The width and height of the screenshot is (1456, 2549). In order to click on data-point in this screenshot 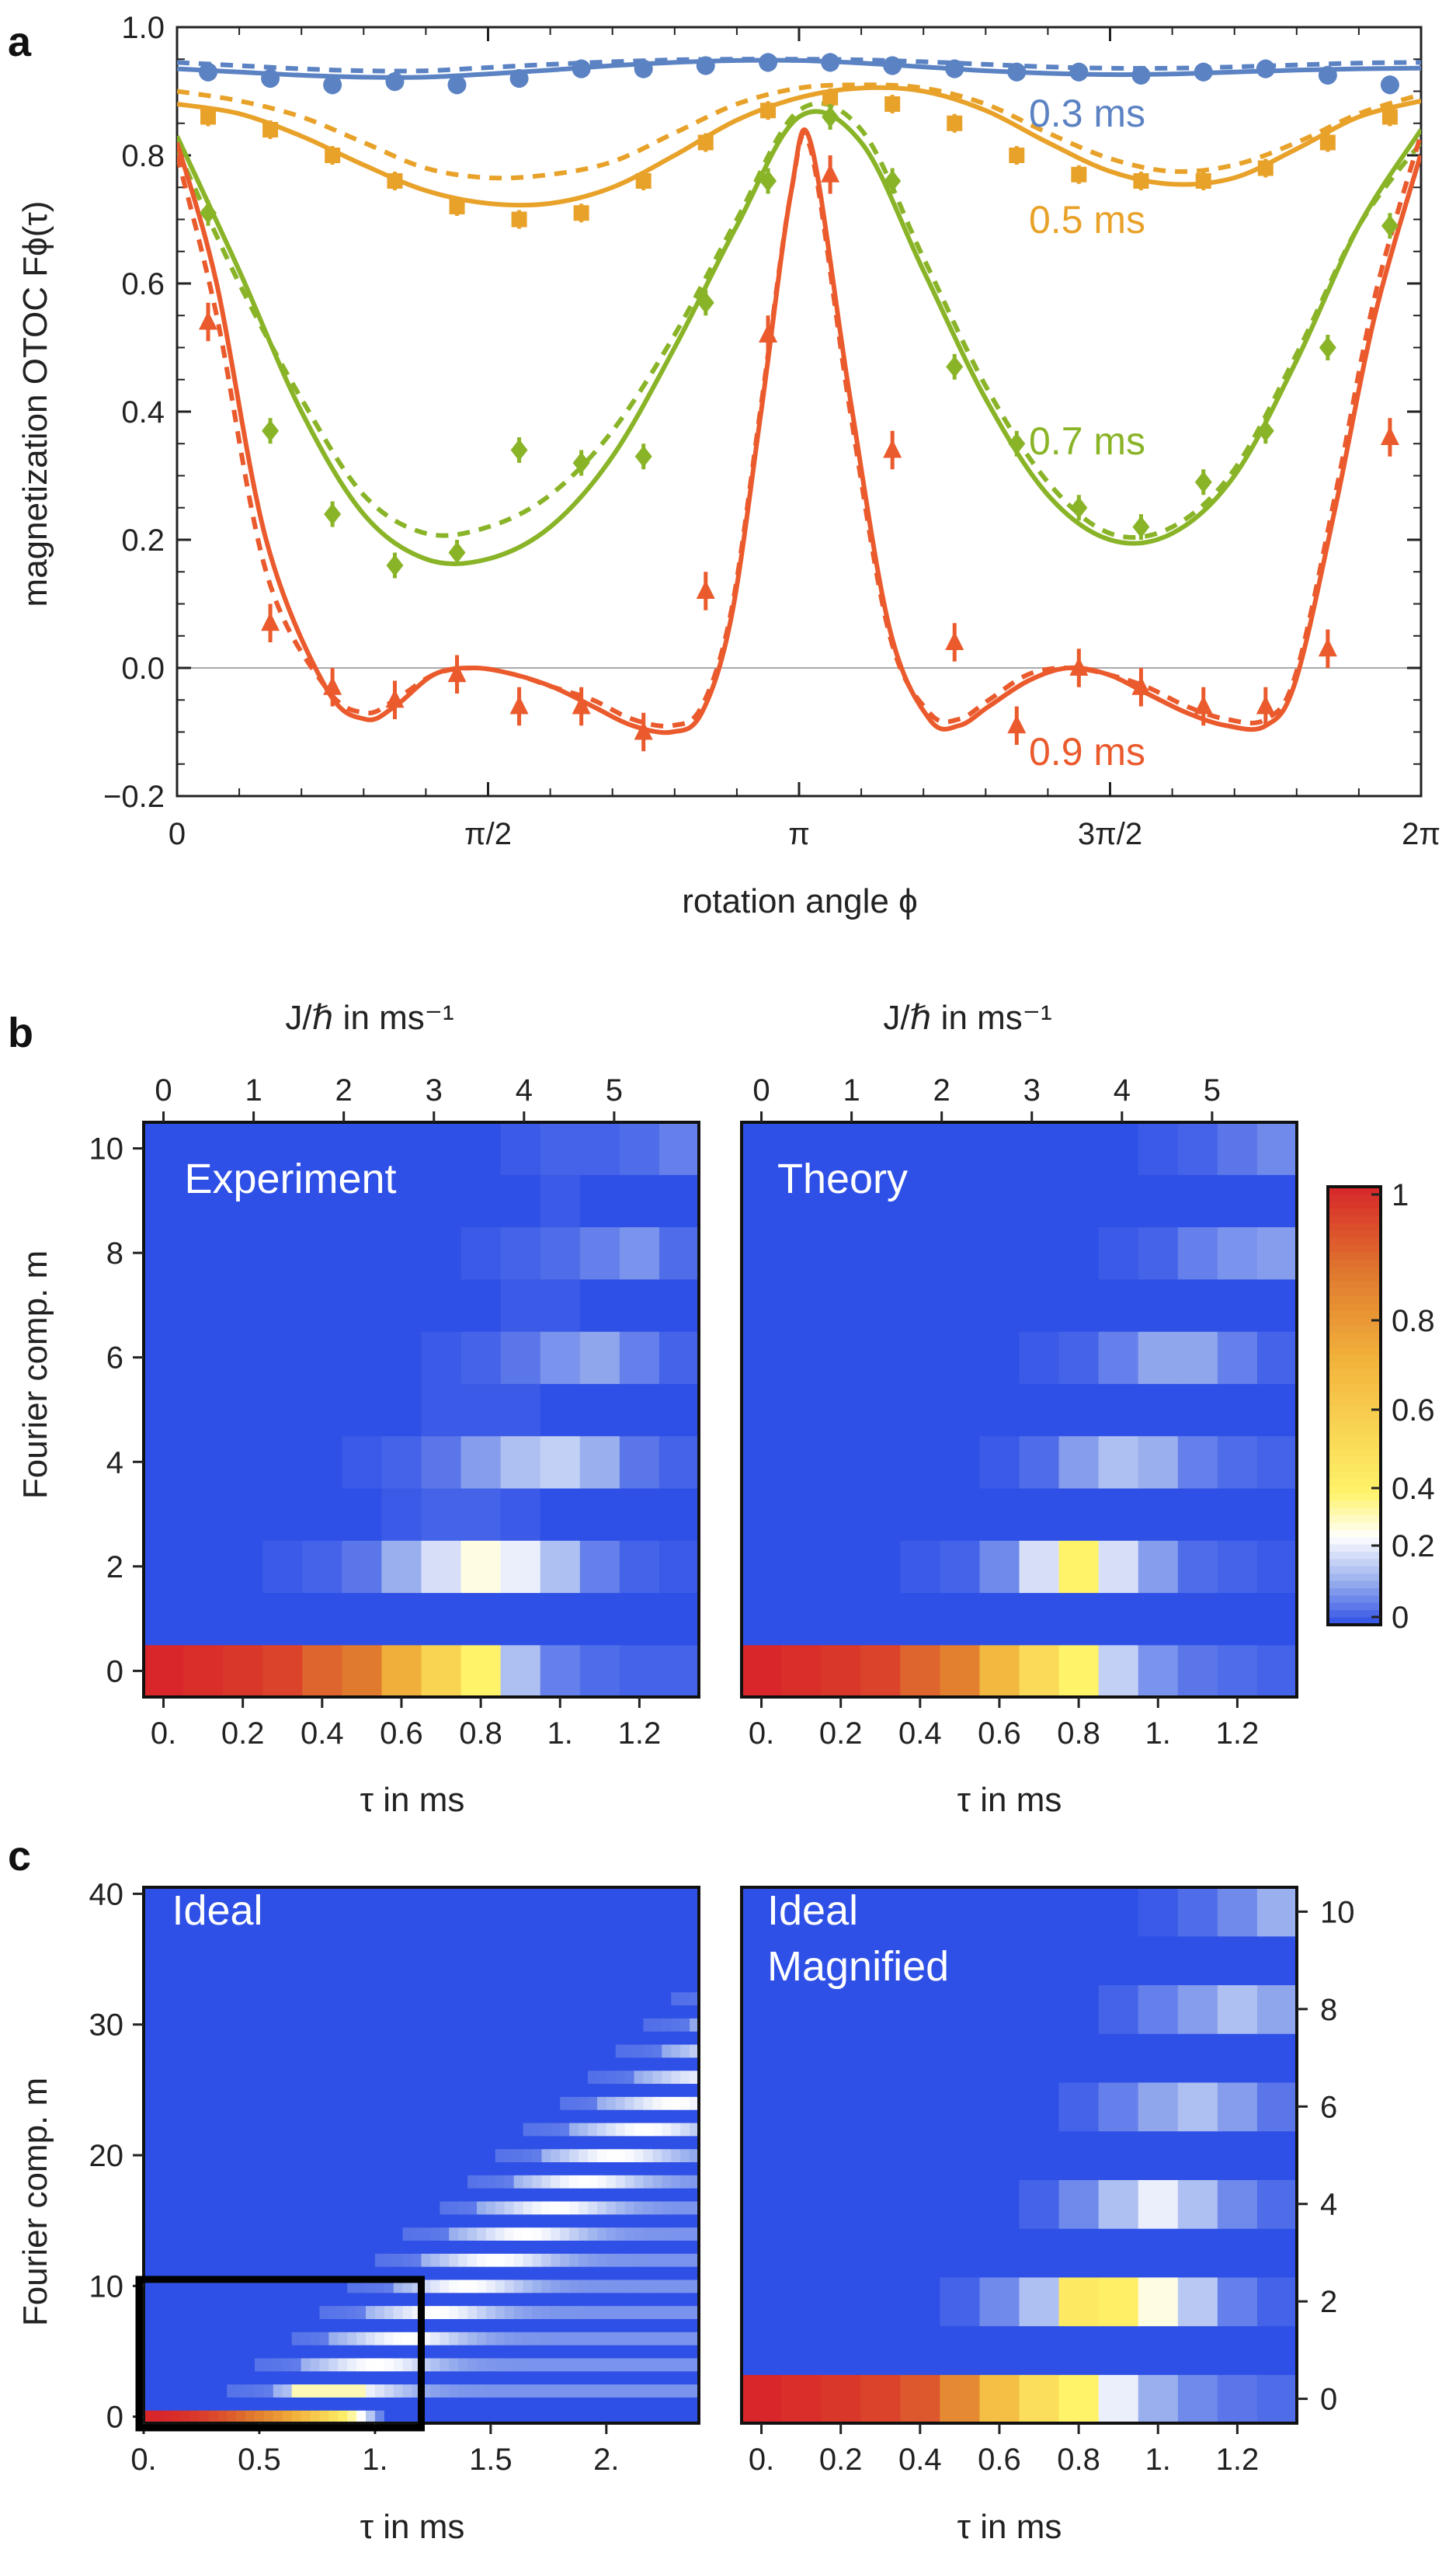, I will do `click(705, 589)`.